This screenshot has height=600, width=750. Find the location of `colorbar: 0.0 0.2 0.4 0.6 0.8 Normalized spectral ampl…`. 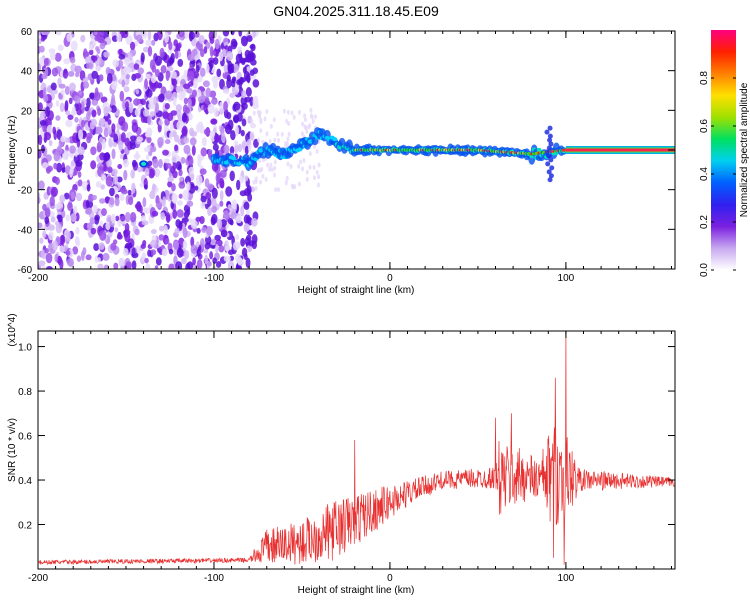

colorbar: 0.0 0.2 0.4 0.6 0.8 Normalized spectral ampl… is located at coordinates (724, 153).